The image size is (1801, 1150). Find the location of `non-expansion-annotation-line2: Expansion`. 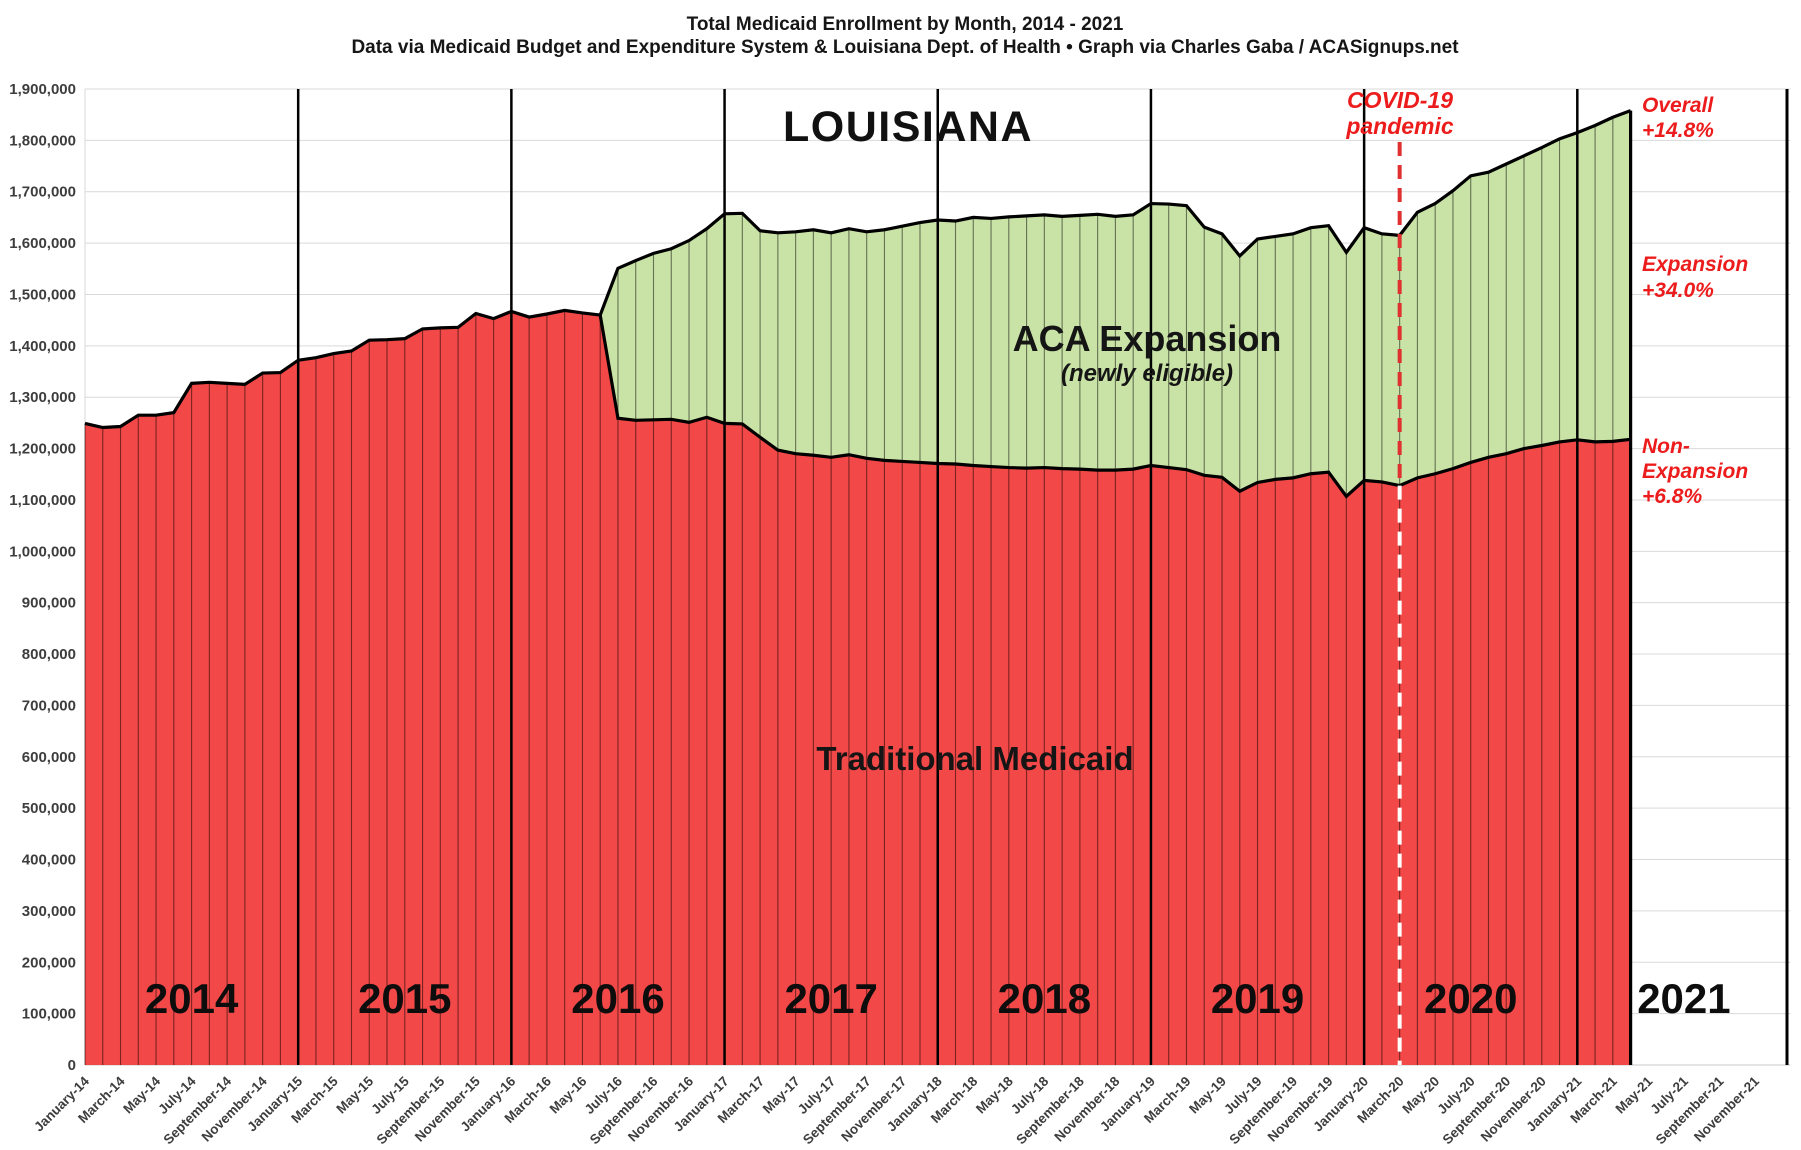

non-expansion-annotation-line2: Expansion is located at coordinates (1695, 471).